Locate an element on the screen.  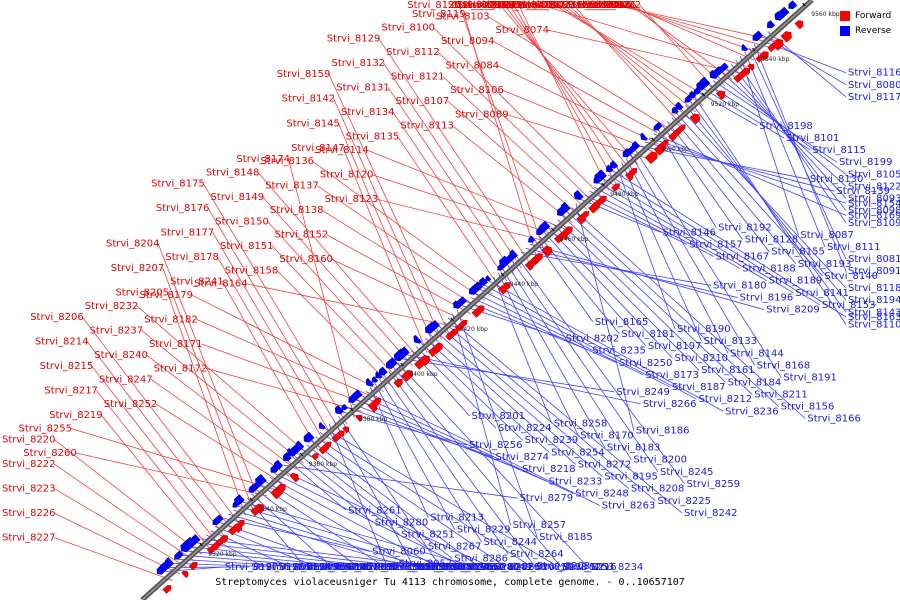
gene-label-strvi-8252: Strvi_8252 is located at coordinates (131, 404).